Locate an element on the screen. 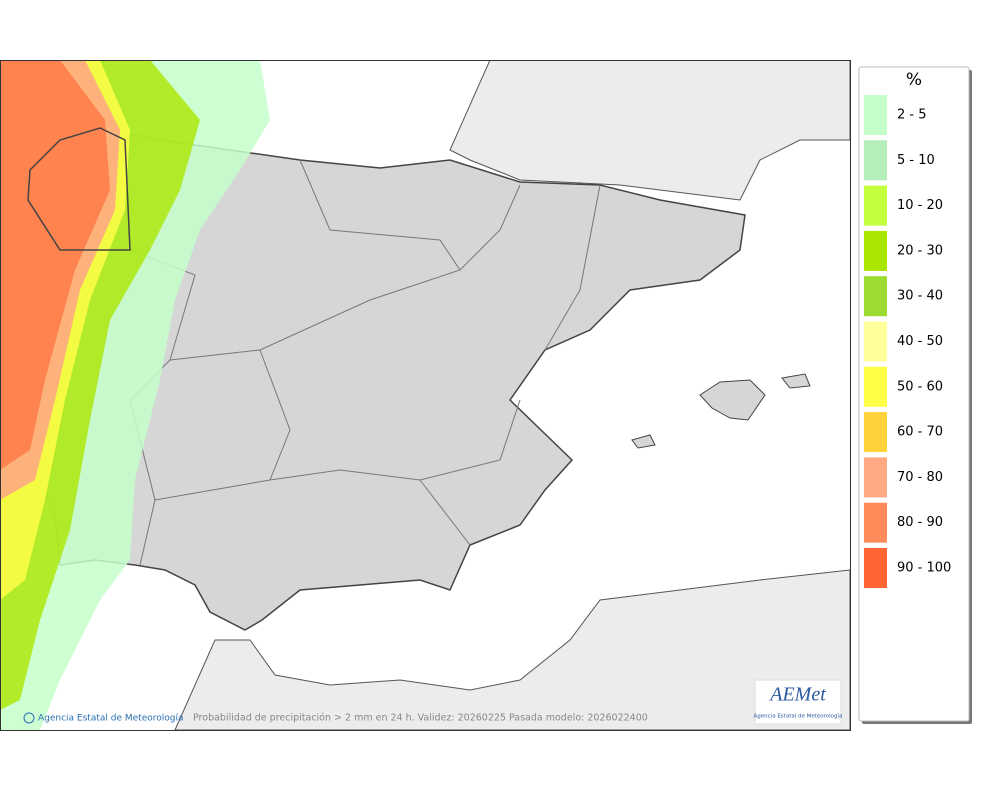 The width and height of the screenshot is (1000, 794). legend-label: 90 - 100 is located at coordinates (924, 568).